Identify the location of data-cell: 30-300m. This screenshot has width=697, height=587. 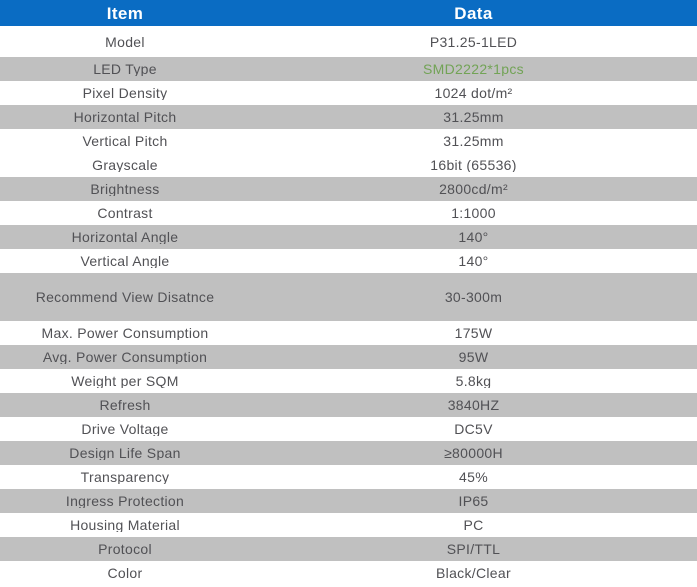
(473, 297).